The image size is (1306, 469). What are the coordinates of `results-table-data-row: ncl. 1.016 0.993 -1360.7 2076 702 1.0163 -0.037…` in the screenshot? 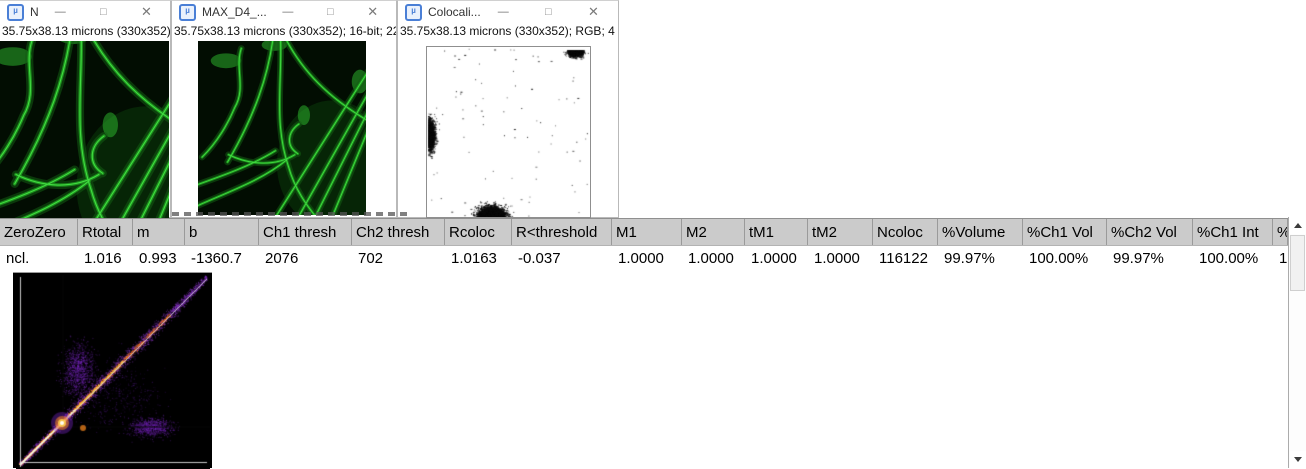 It's located at (644, 259).